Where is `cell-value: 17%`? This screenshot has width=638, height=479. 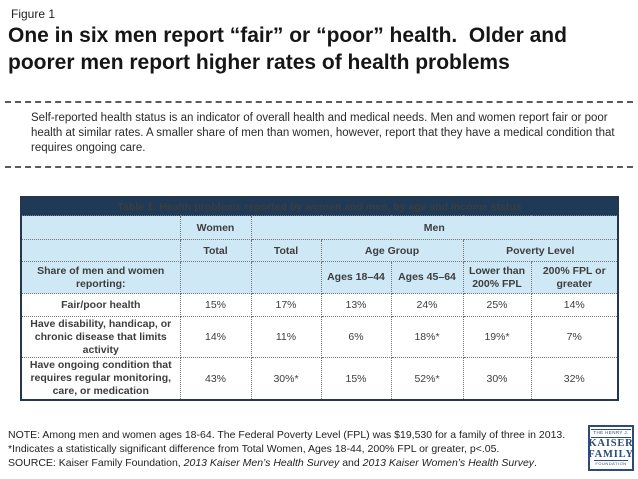
cell-value: 17% is located at coordinates (286, 305).